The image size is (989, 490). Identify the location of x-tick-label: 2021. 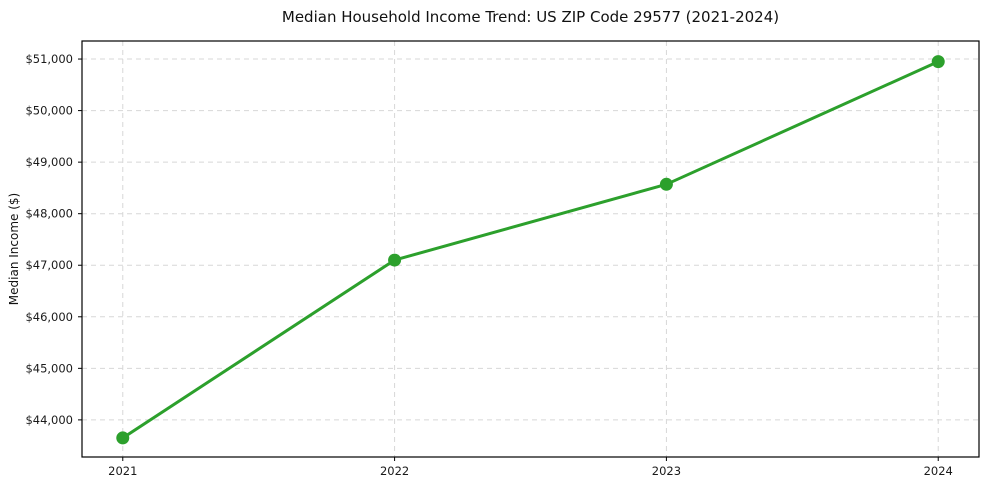
(122, 471).